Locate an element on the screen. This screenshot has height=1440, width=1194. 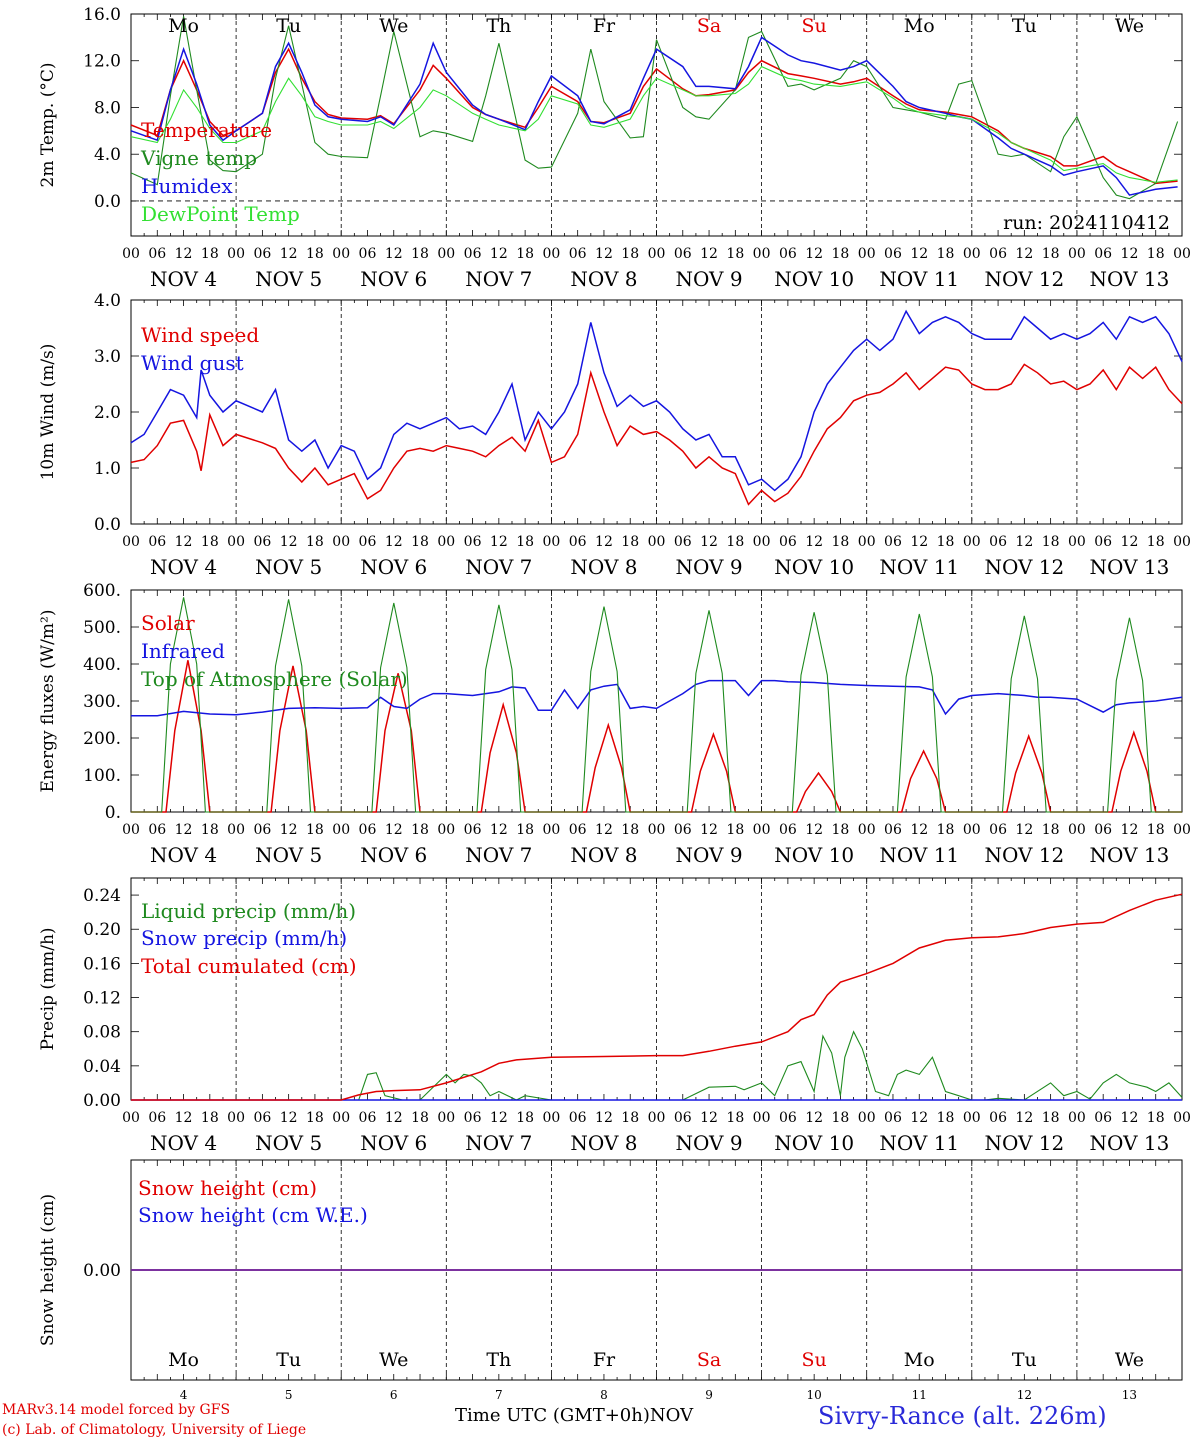
y-tick-label: 200. is located at coordinates (102, 739).